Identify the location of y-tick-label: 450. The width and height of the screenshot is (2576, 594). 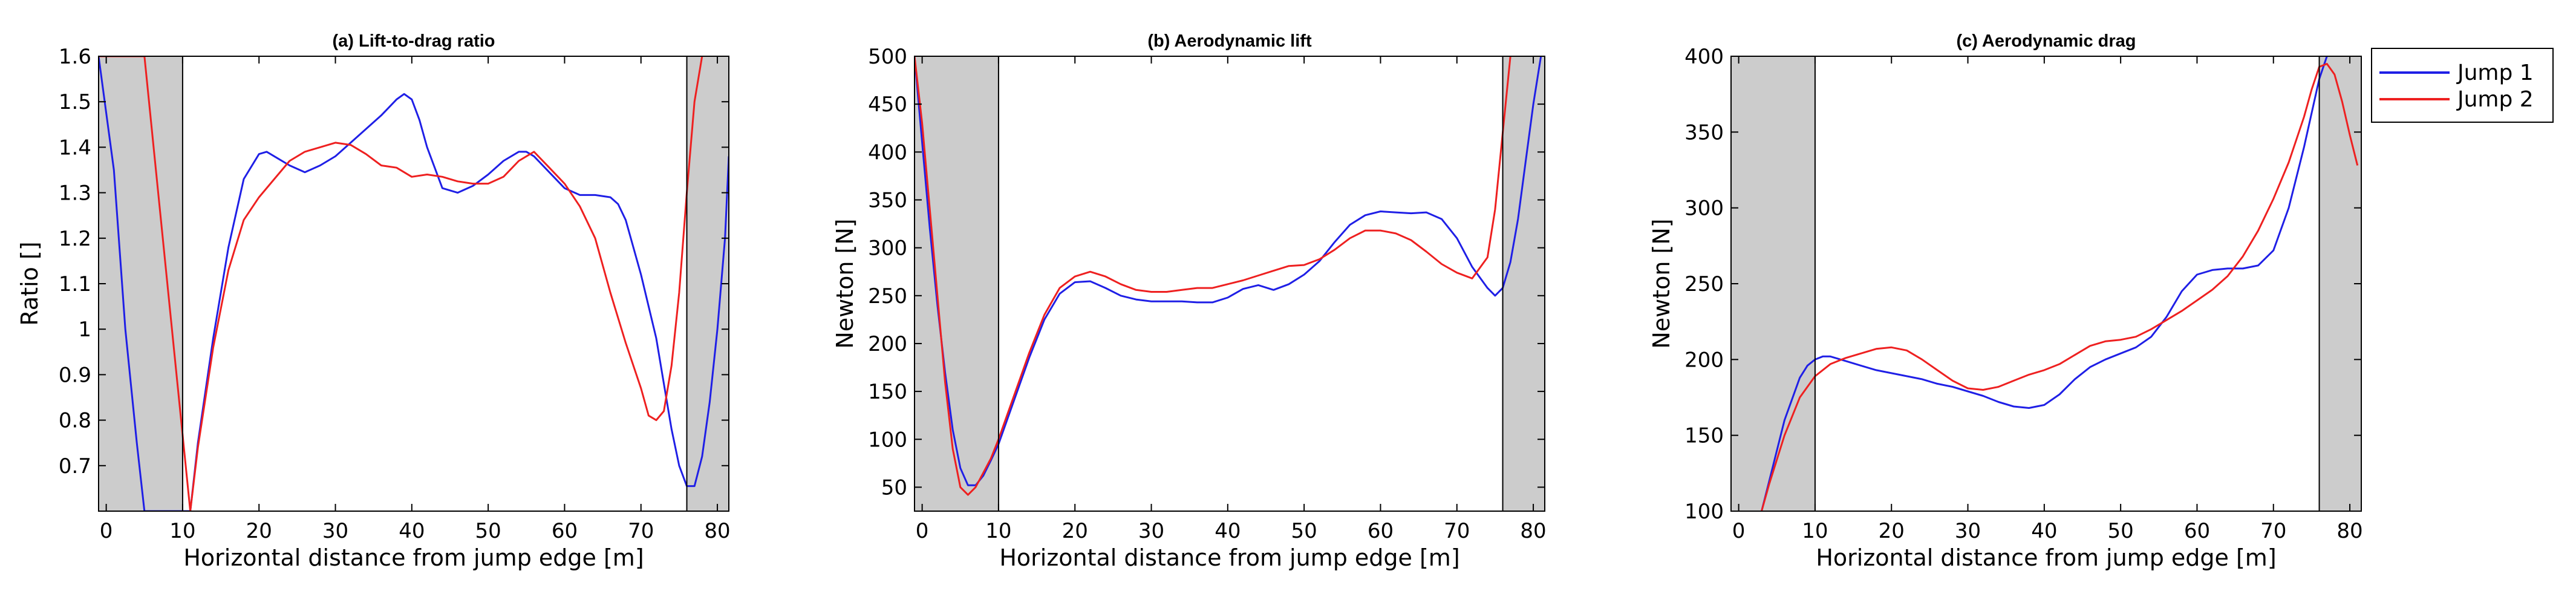
(887, 105).